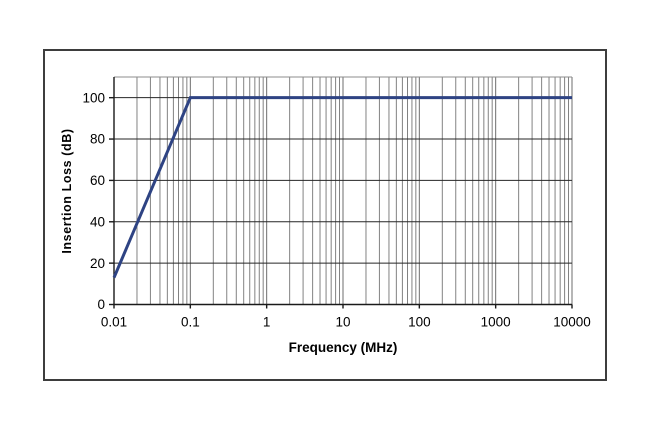 The width and height of the screenshot is (650, 432). I want to click on x-tick-label: 0.1, so click(190, 322).